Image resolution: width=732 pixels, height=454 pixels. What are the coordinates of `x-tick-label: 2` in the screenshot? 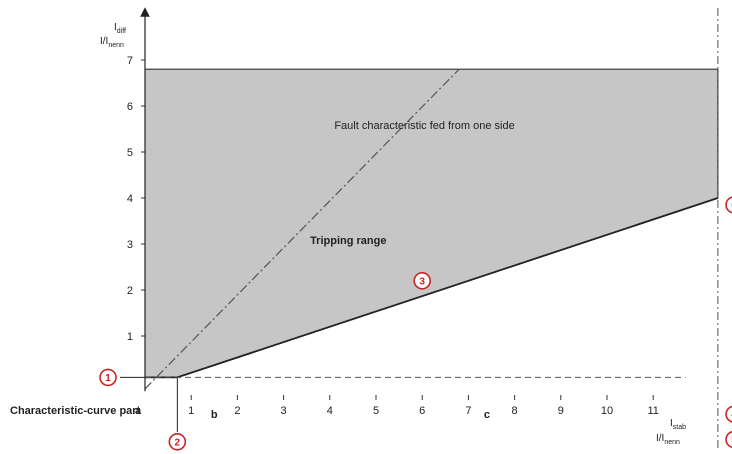 It's located at (237, 411).